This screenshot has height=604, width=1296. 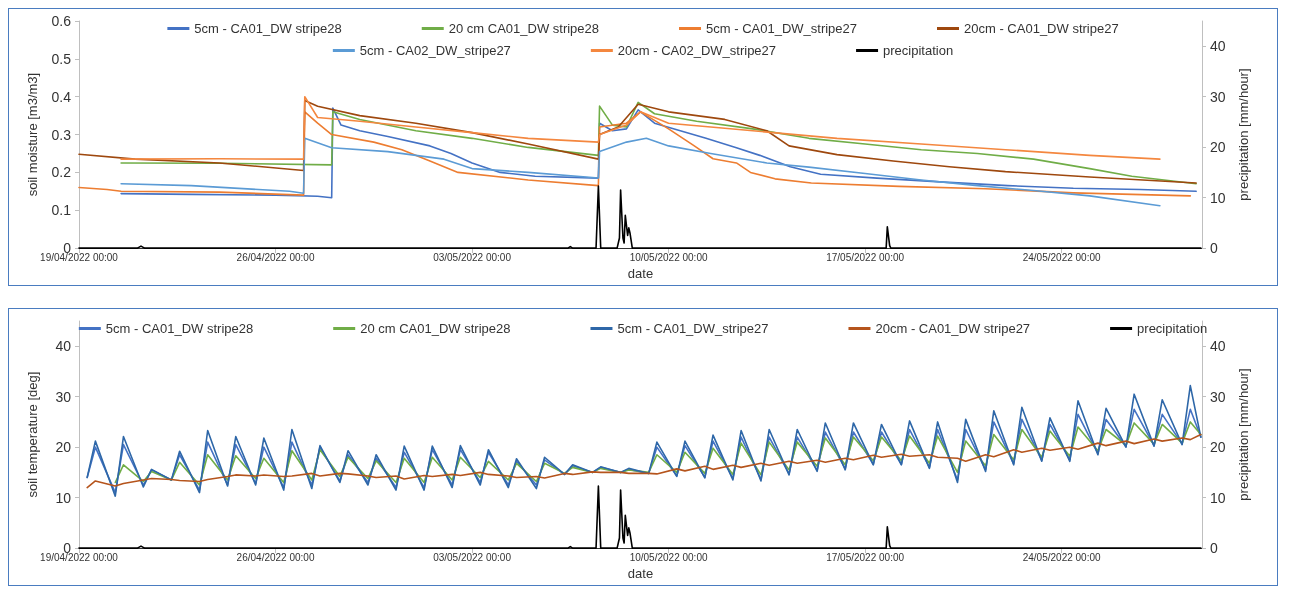 I want to click on y-tick-label: 0.5, so click(x=61, y=58).